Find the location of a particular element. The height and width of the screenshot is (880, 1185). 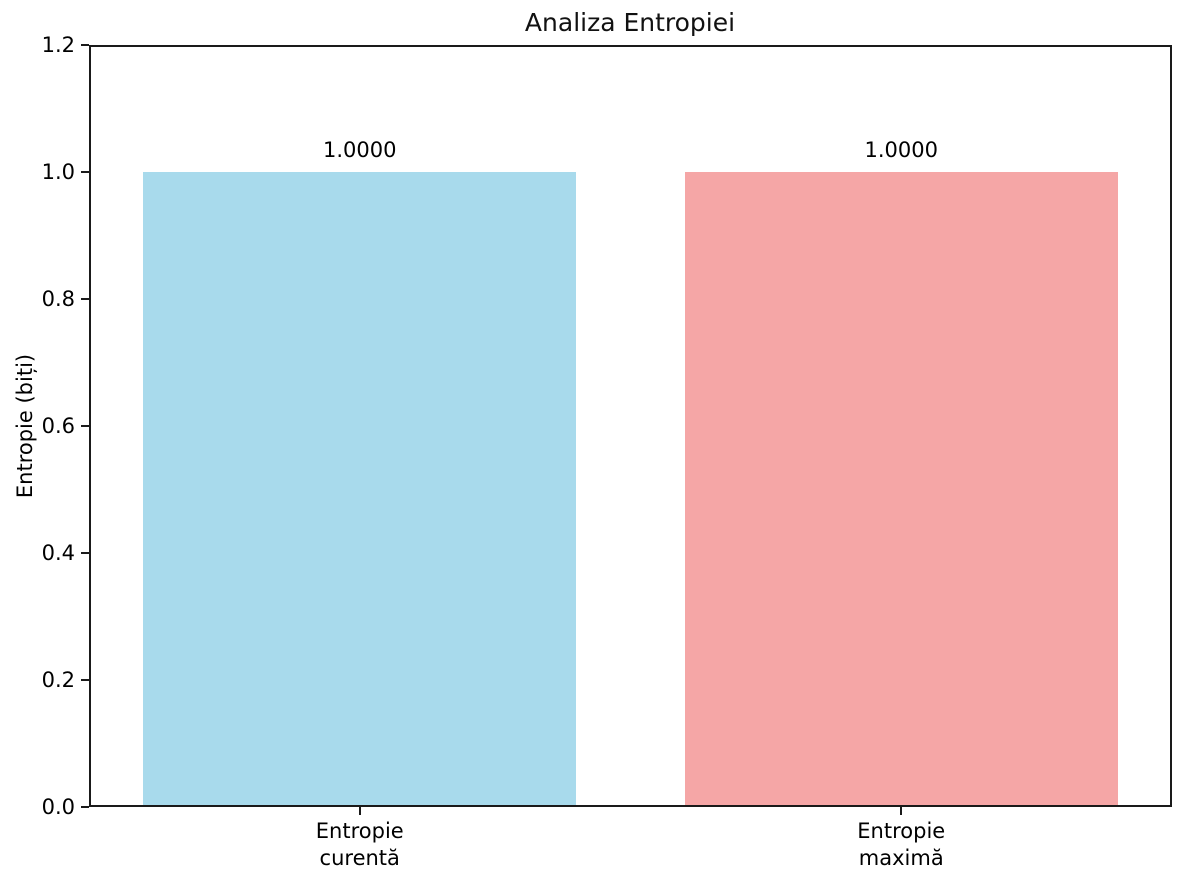

y-tick-label: 0.2 is located at coordinates (58, 680).